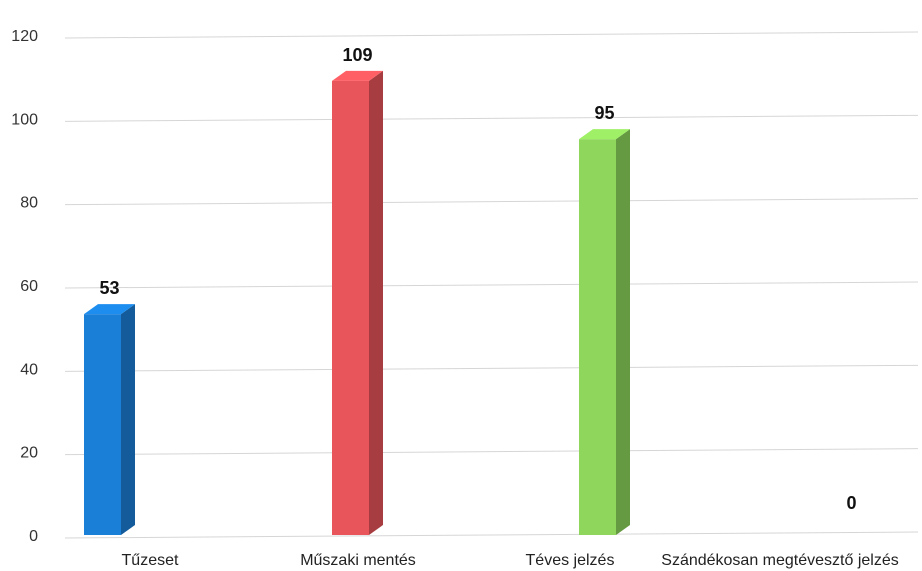  What do you see at coordinates (33, 536) in the screenshot?
I see `y-tick-label: 0` at bounding box center [33, 536].